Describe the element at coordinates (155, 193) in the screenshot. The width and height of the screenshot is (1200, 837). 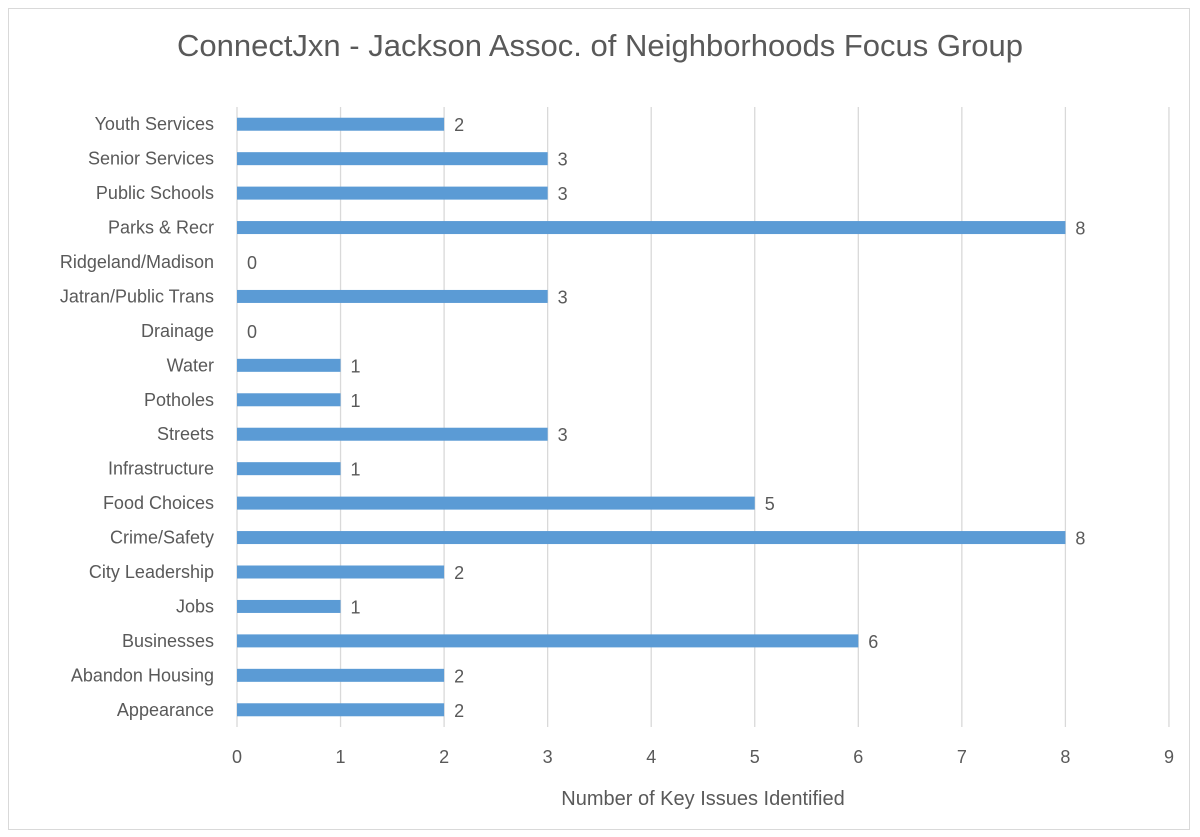
I see `category-label: Public Schools` at that location.